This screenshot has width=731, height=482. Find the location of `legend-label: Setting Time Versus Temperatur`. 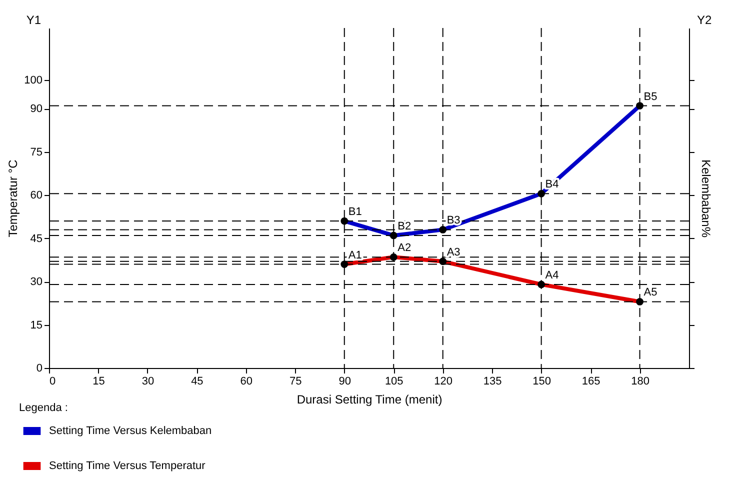

legend-label: Setting Time Versus Temperatur is located at coordinates (127, 466).